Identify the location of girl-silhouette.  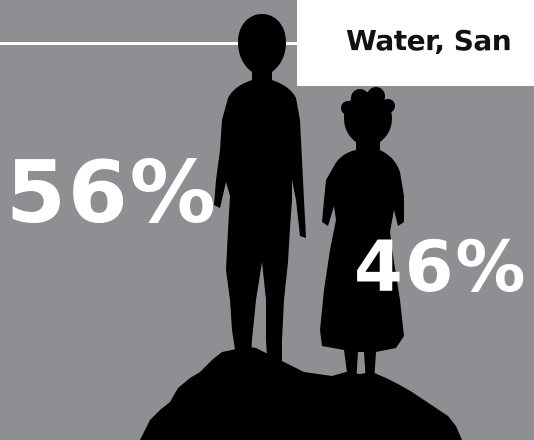
(362, 238).